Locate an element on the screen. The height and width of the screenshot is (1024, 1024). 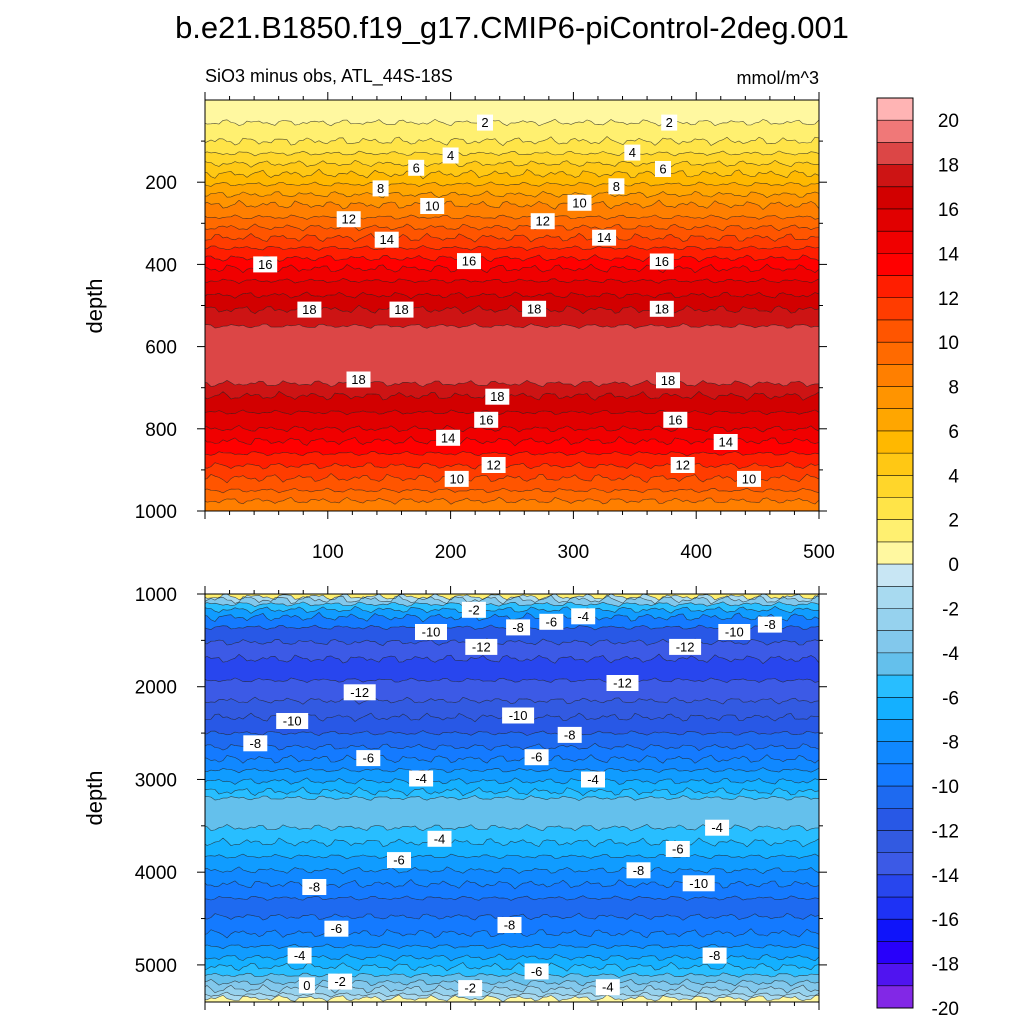
contour-label: 4 is located at coordinates (632, 152).